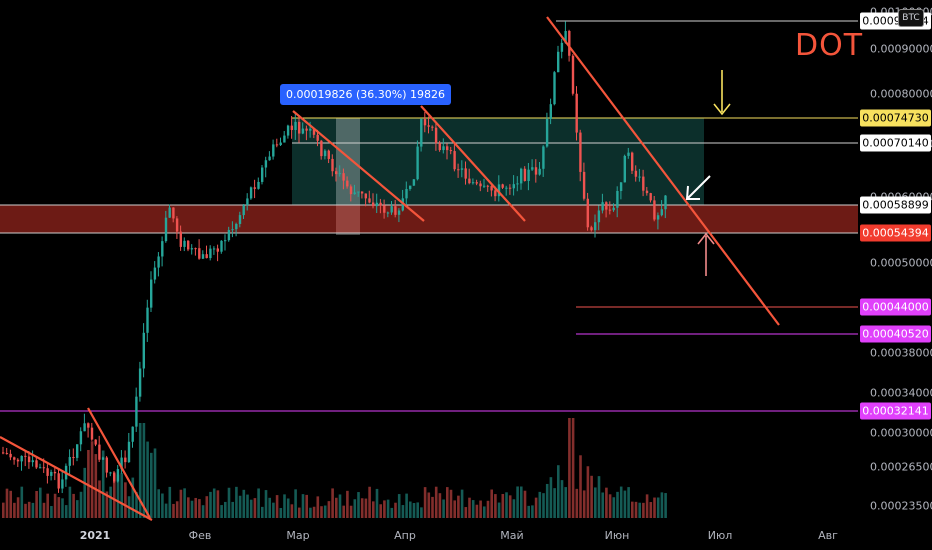  I want to click on symbol-badge: BTC, so click(911, 18).